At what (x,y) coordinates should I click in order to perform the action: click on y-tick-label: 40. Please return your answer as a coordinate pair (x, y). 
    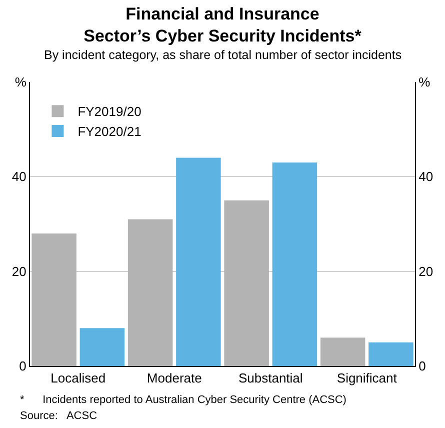
    Looking at the image, I should click on (19, 176).